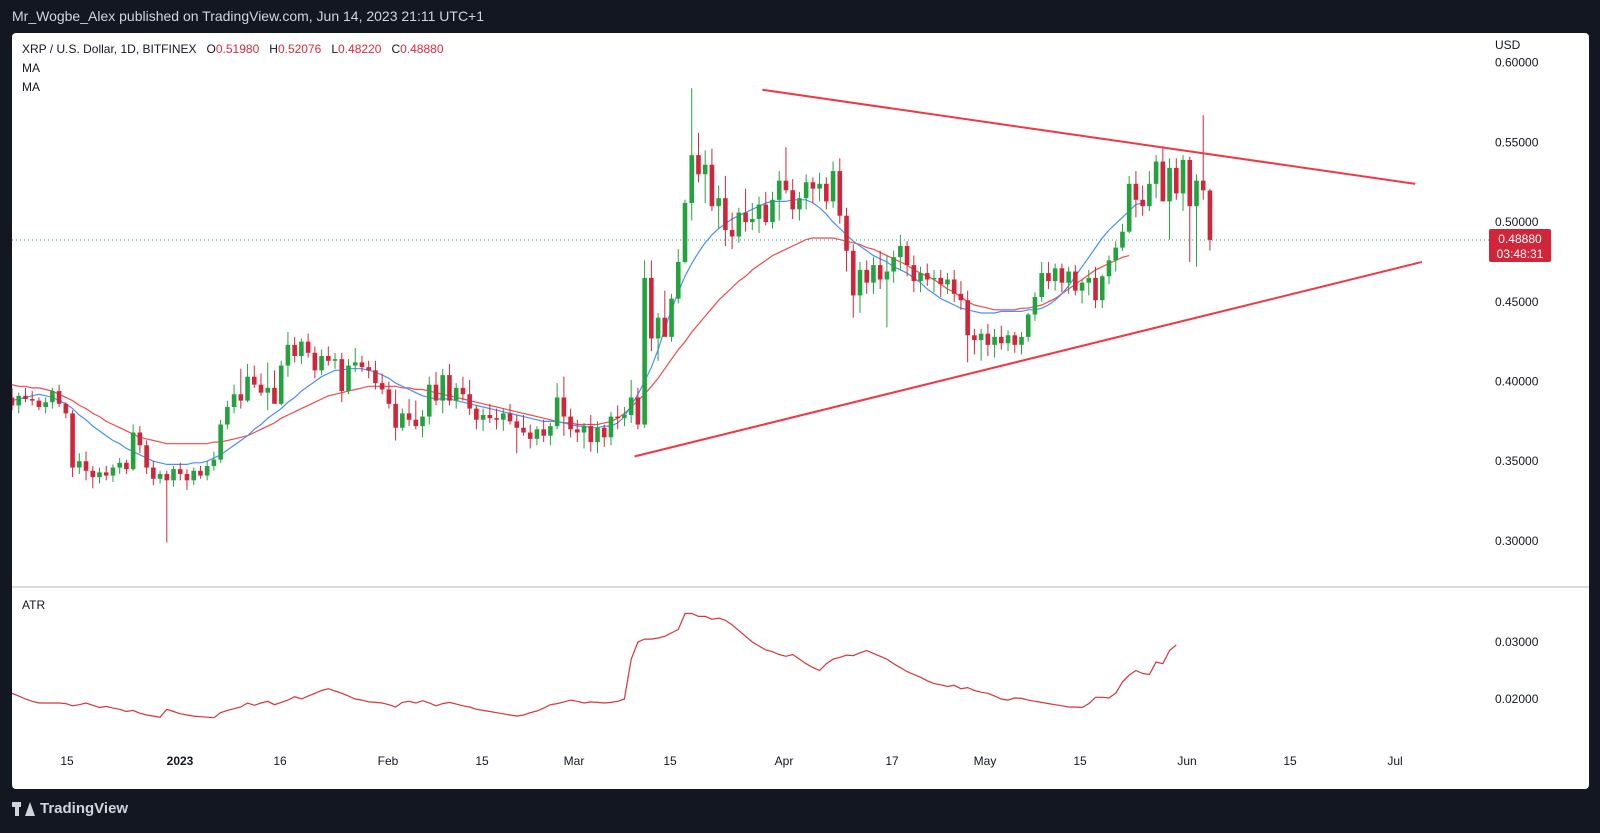 This screenshot has width=1600, height=833. What do you see at coordinates (1186, 761) in the screenshot?
I see `time-axis-label: Jun` at bounding box center [1186, 761].